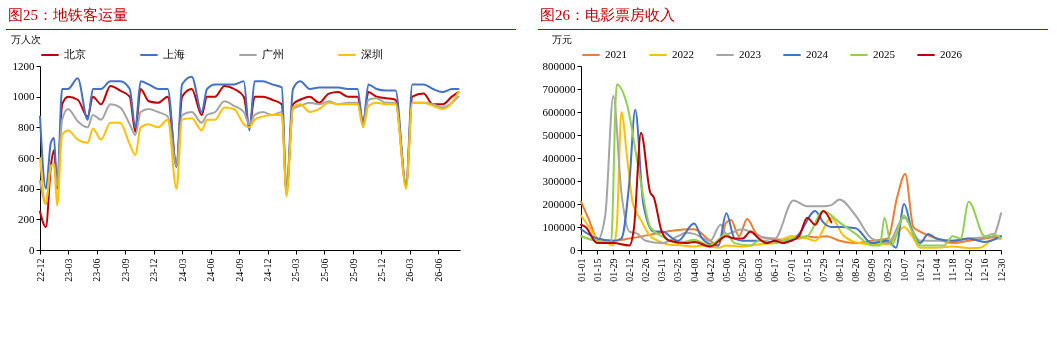  What do you see at coordinates (743, 270) in the screenshot?
I see `x-tick-label: 05-20` at bounding box center [743, 270].